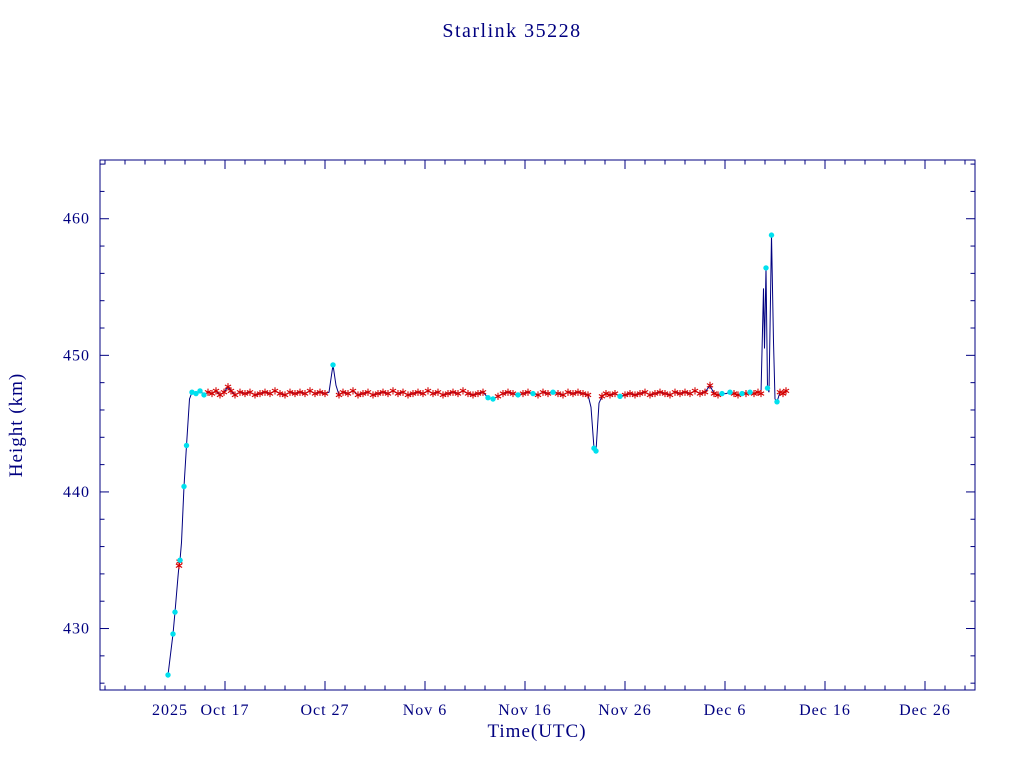 This screenshot has height=768, width=1024. I want to click on x-tick-label: Nov 26, so click(625, 710).